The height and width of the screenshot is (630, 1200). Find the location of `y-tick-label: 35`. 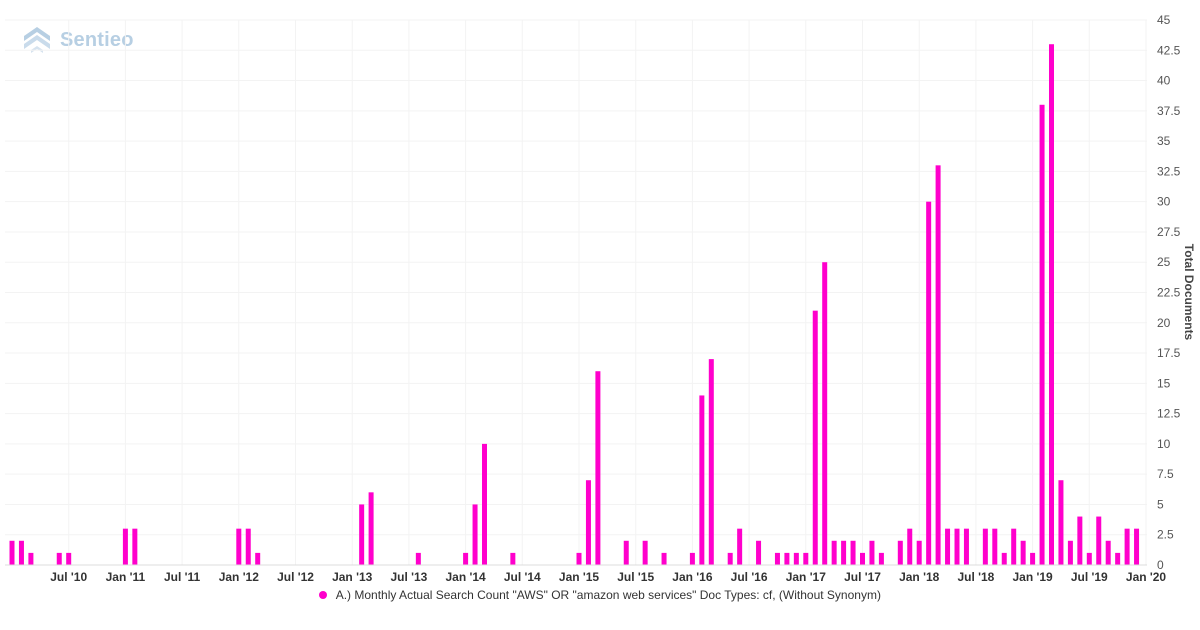

y-tick-label: 35 is located at coordinates (1164, 141).